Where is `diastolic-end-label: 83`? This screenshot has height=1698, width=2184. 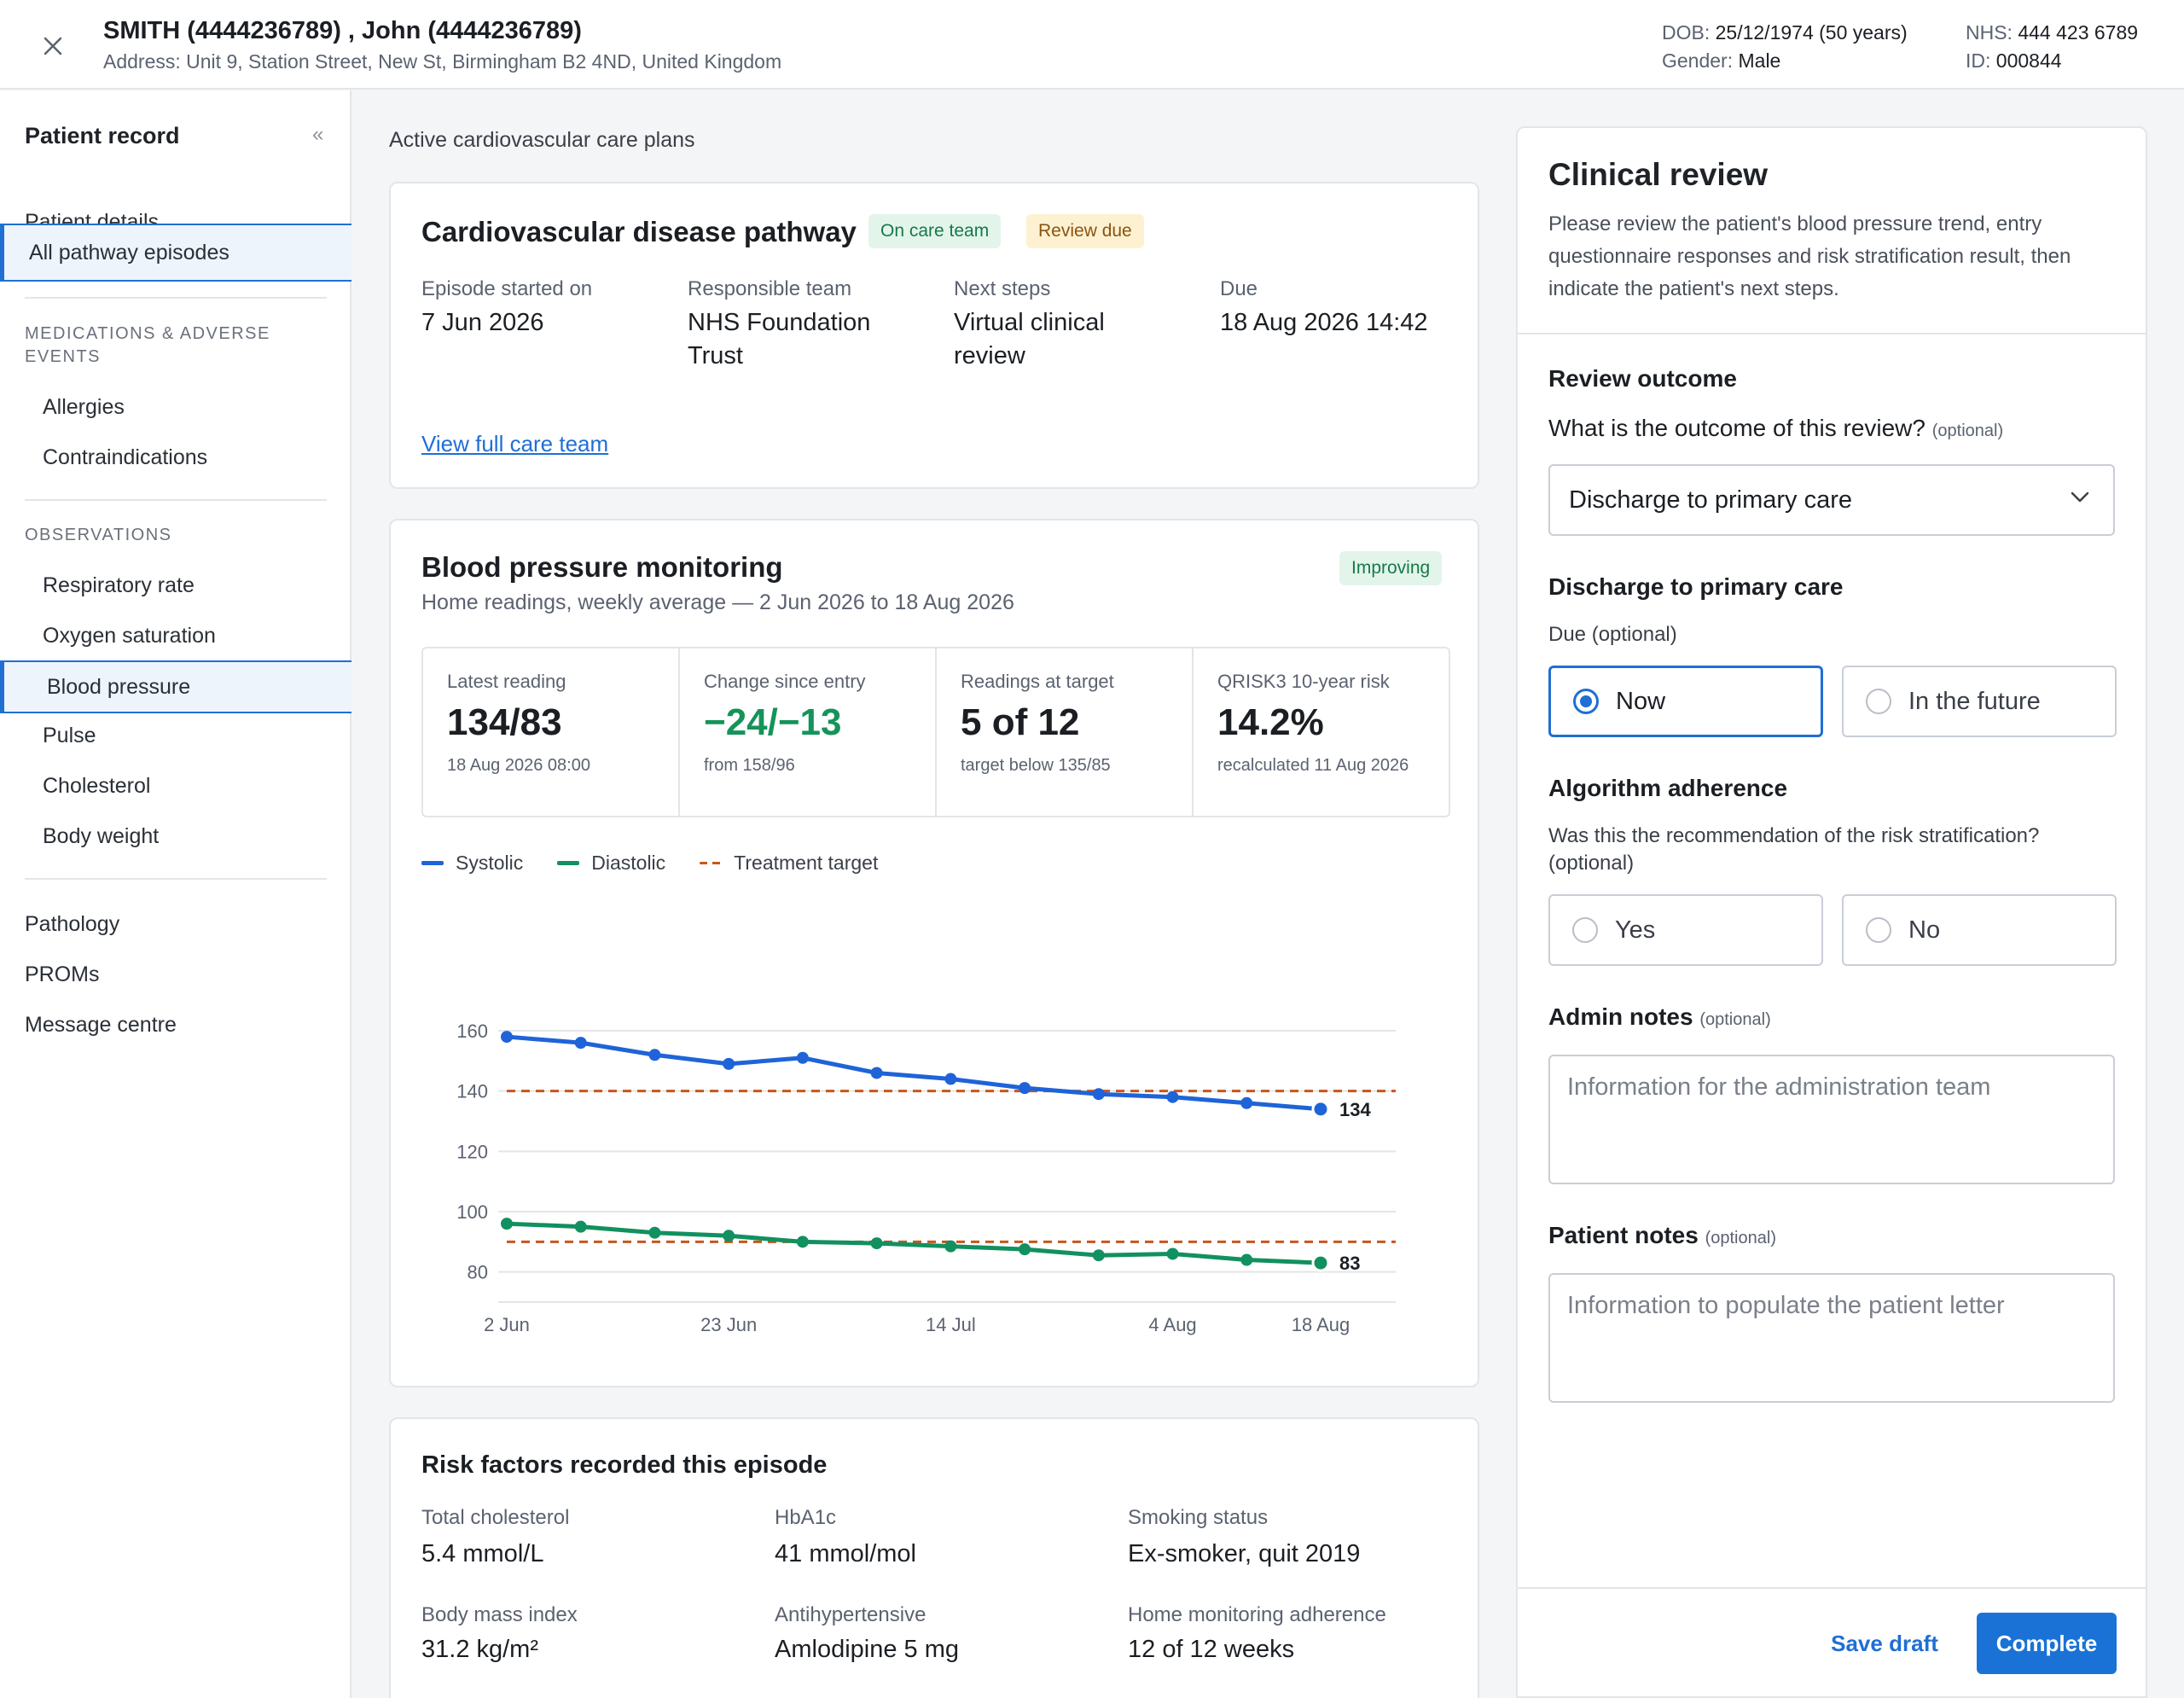
diastolic-end-label: 83 is located at coordinates (1350, 1263).